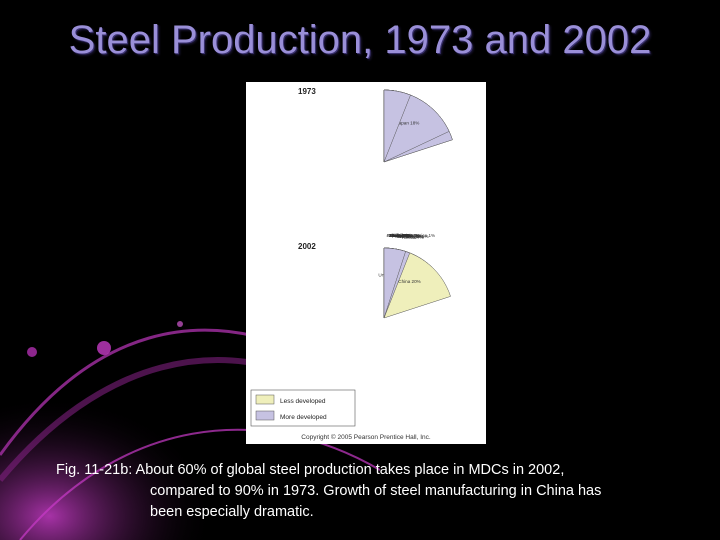 The width and height of the screenshot is (720, 540). Describe the element at coordinates (303, 408) in the screenshot. I see `legend: Less developed More developed` at that location.